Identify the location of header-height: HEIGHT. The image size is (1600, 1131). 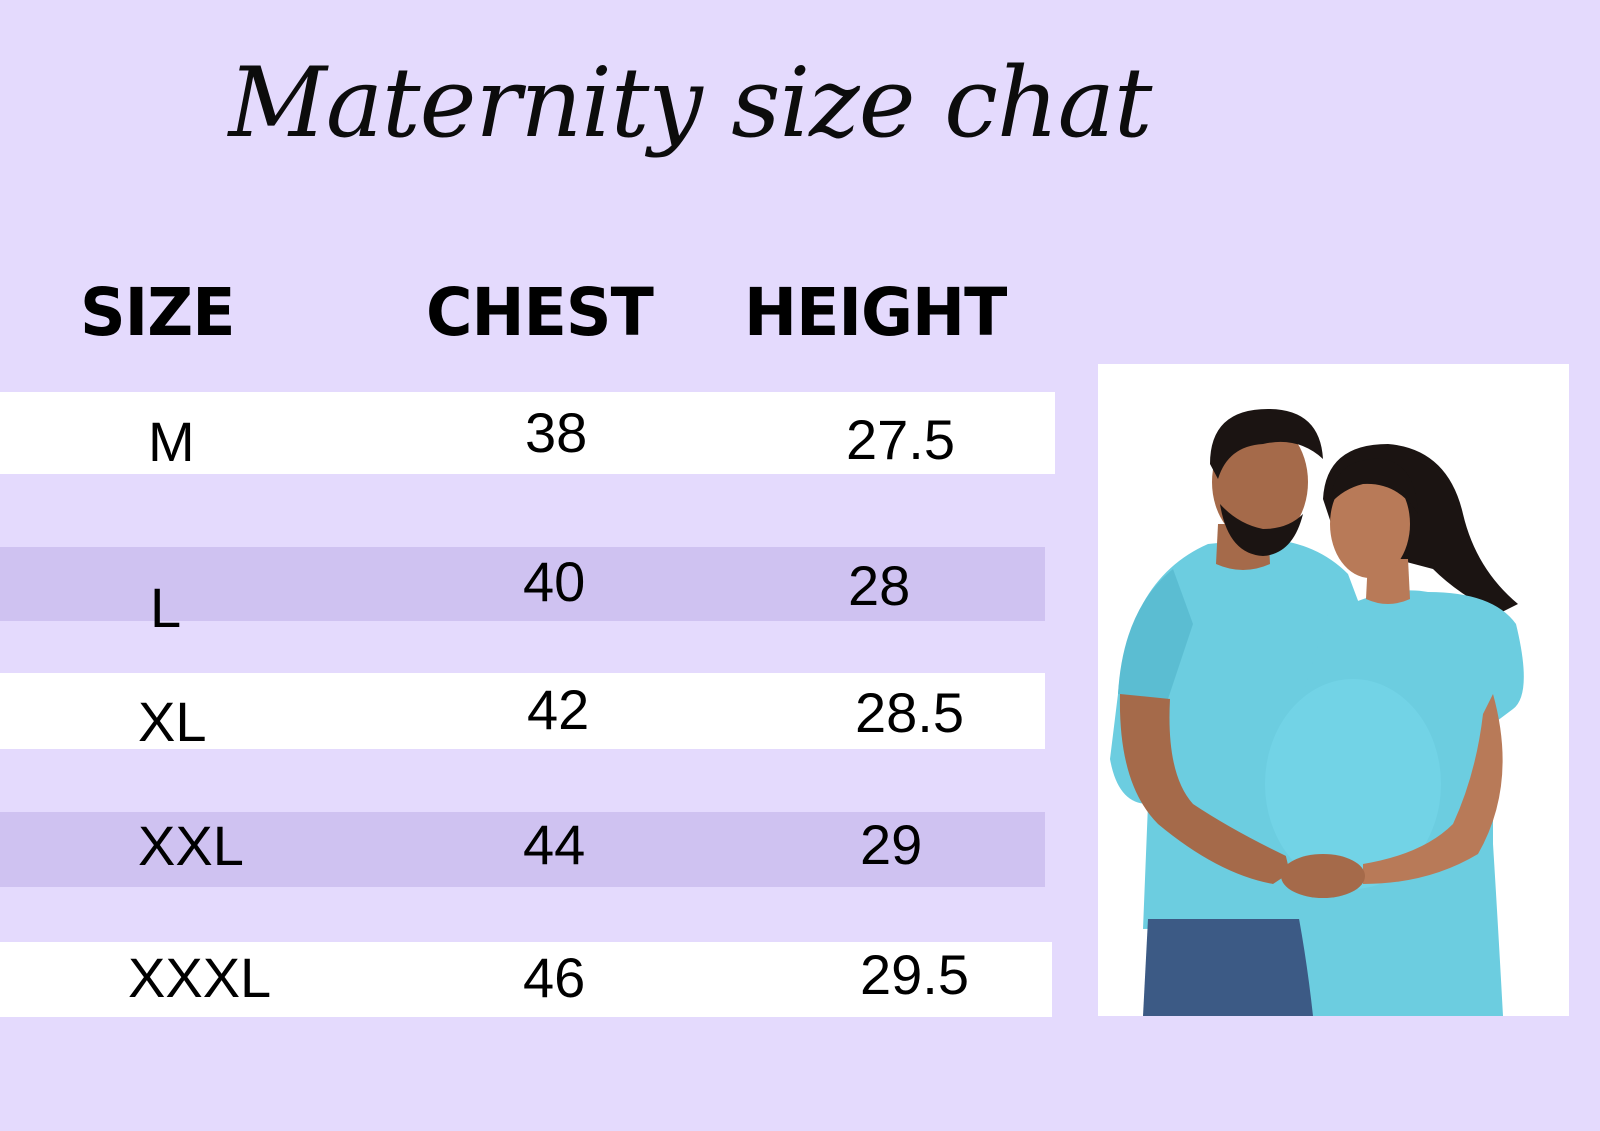
(875, 312).